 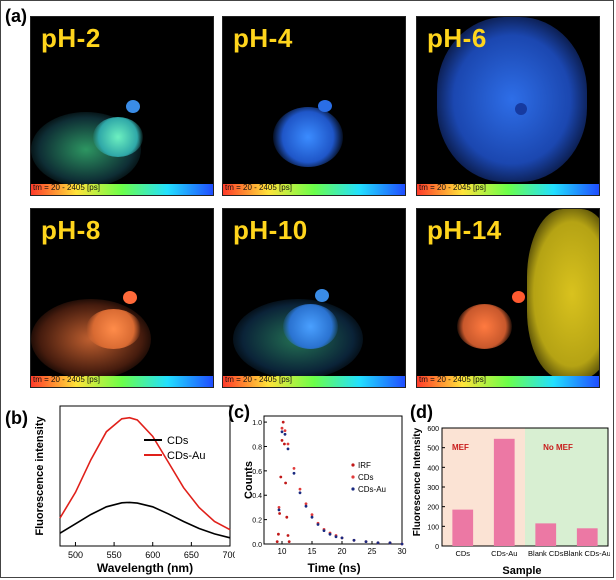 I want to click on x-axis-label: Sample, so click(x=521, y=571).